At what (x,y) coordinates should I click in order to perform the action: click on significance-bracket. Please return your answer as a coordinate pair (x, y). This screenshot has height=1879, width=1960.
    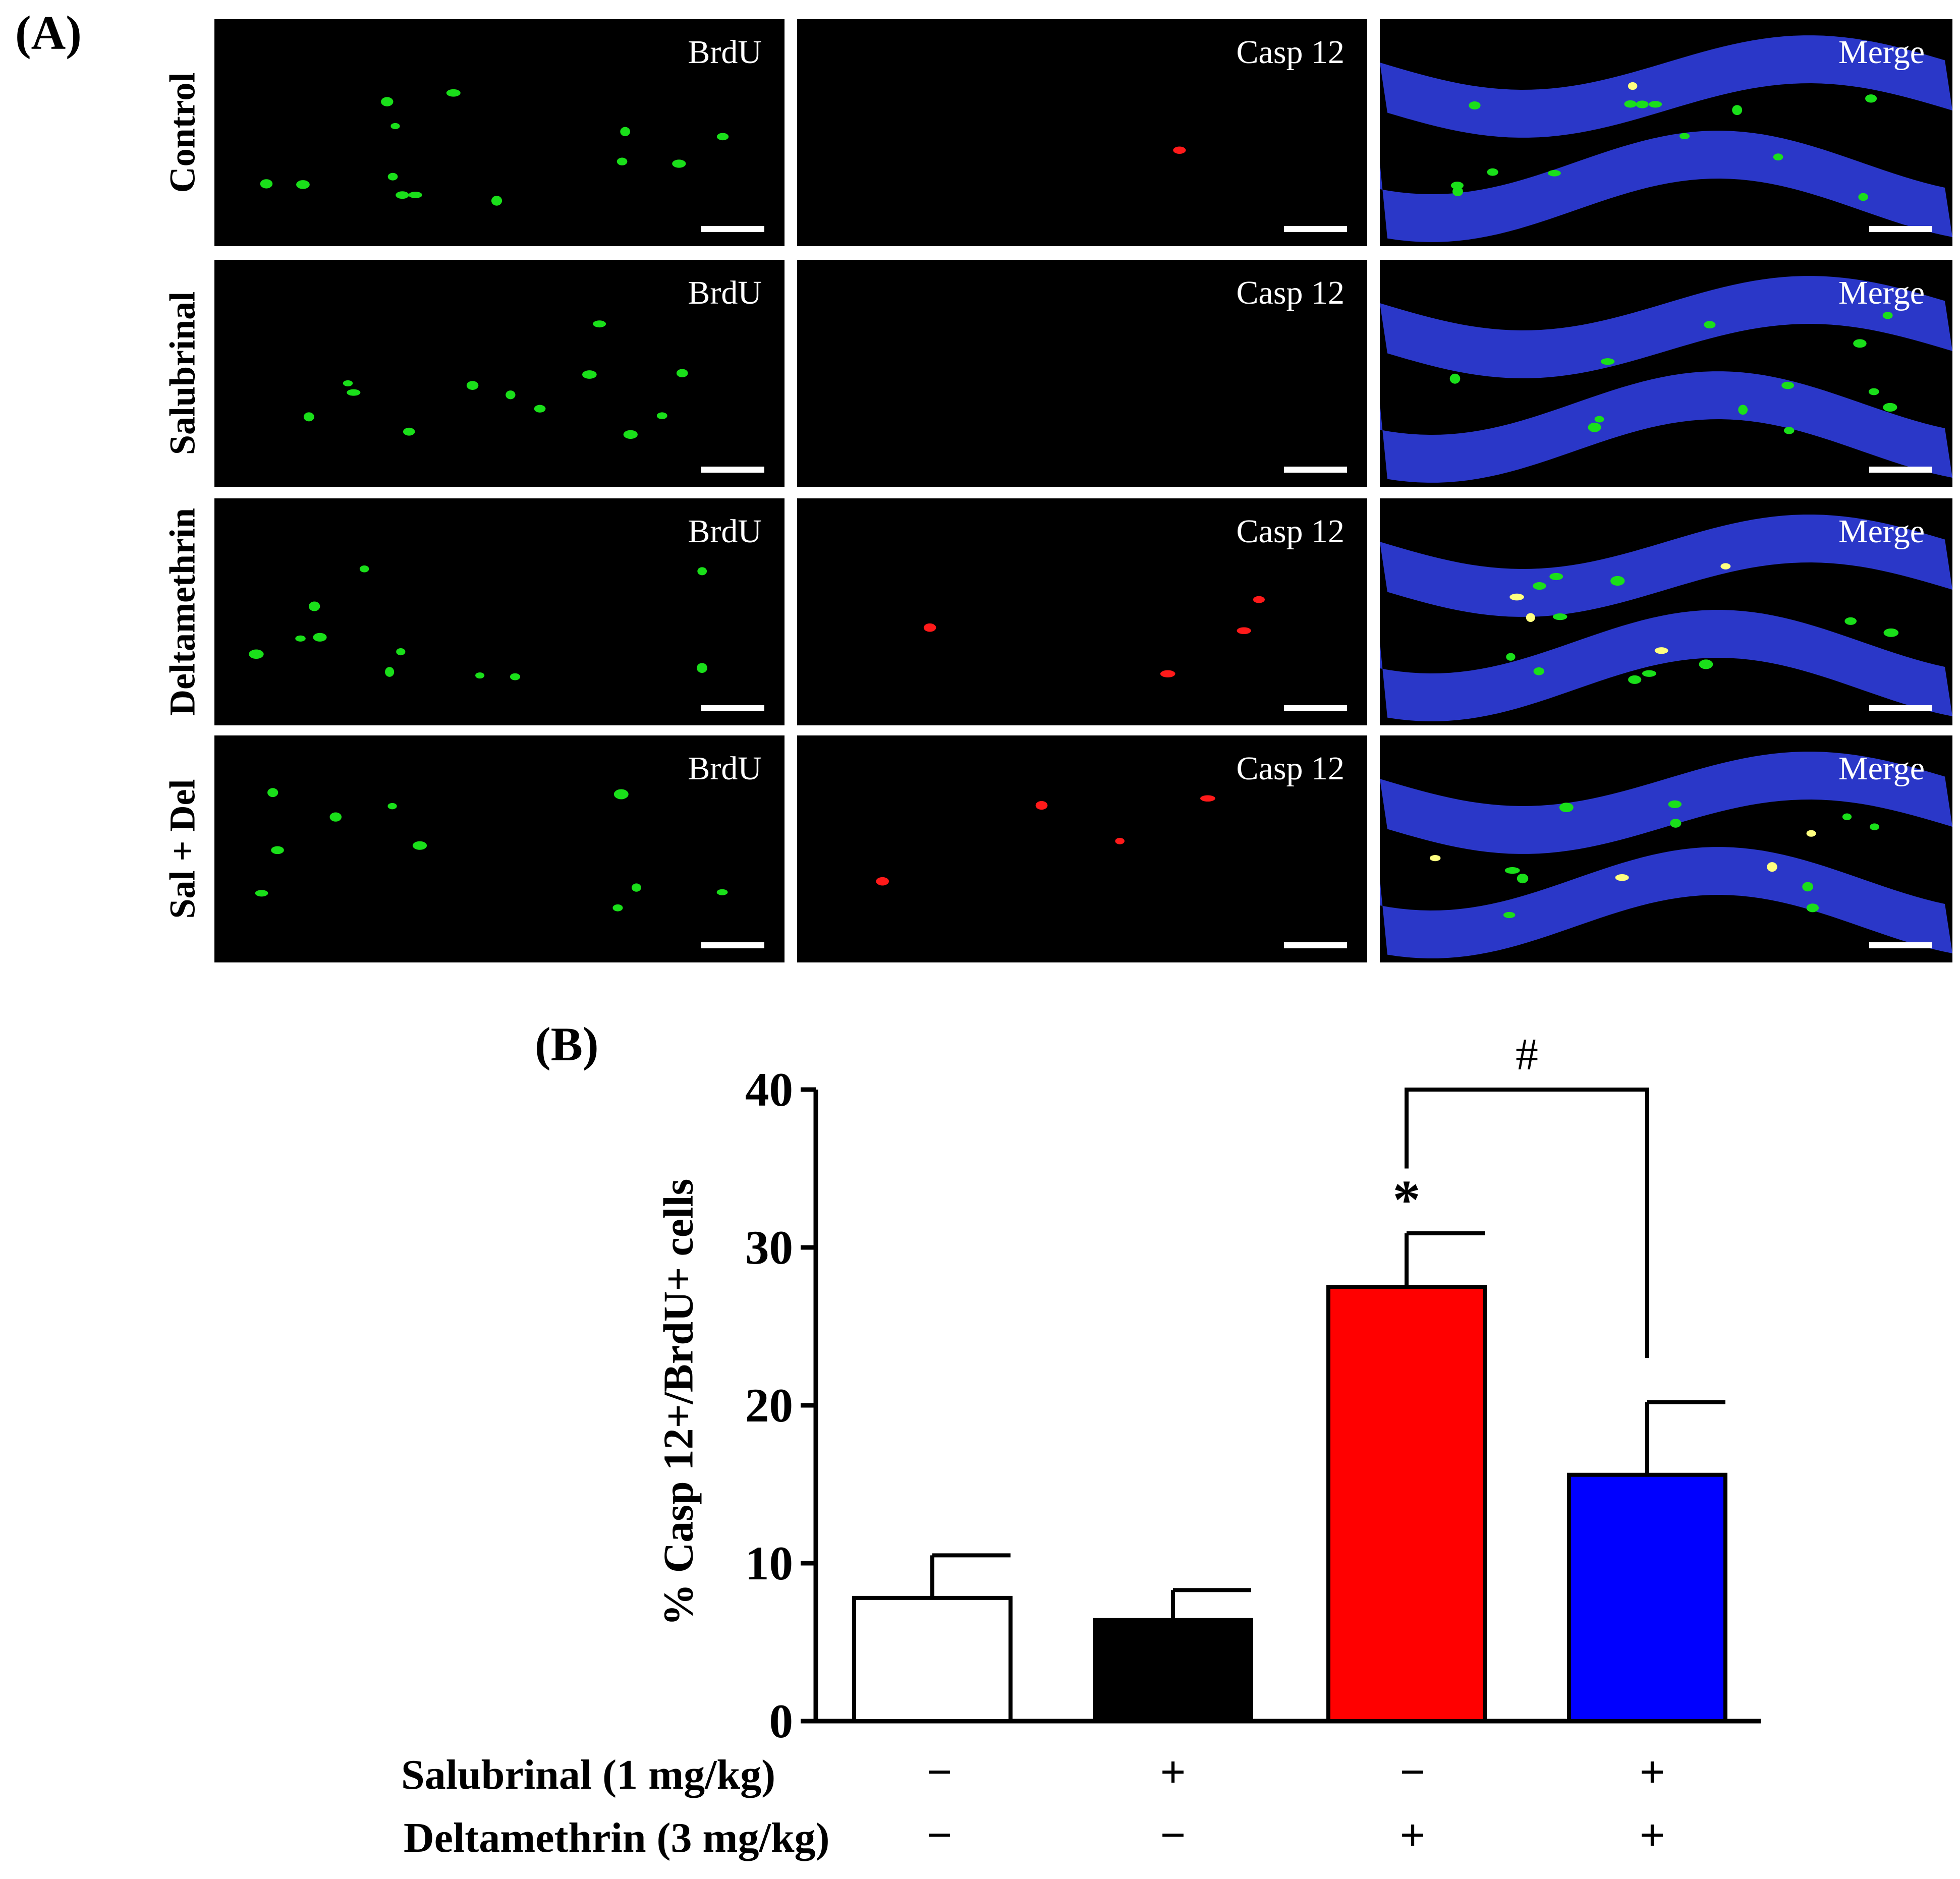
    Looking at the image, I should click on (1527, 1223).